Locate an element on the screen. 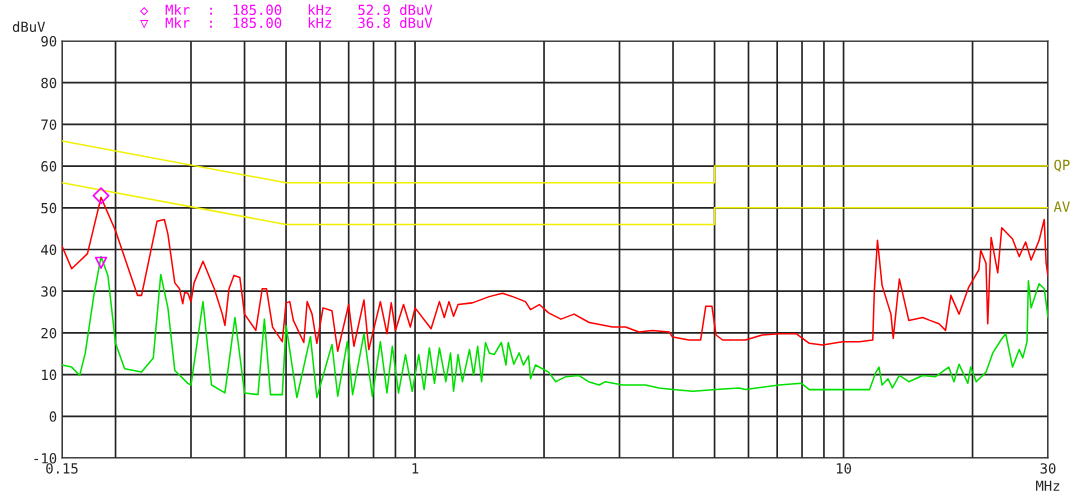  y-tick-label: 20 is located at coordinates (49, 333).